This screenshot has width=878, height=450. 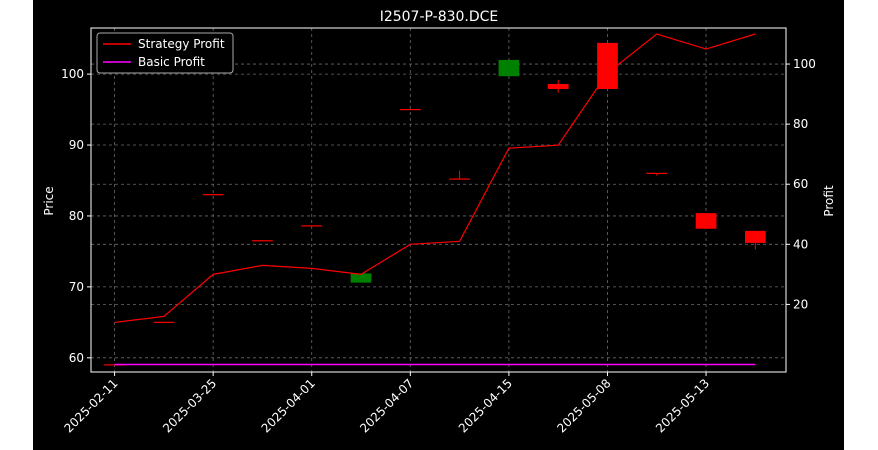 What do you see at coordinates (171, 62) in the screenshot?
I see `legend-label: Basic Profit` at bounding box center [171, 62].